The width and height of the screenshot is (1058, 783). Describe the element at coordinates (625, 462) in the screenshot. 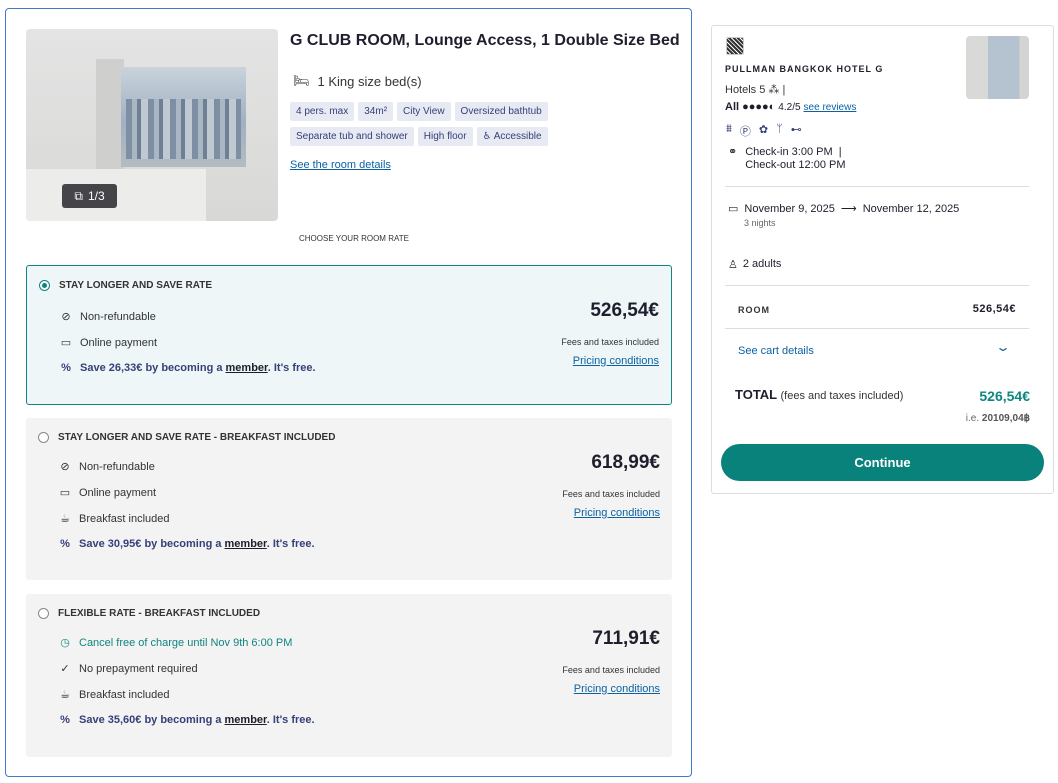

I see `rate-price: 618,99€` at that location.